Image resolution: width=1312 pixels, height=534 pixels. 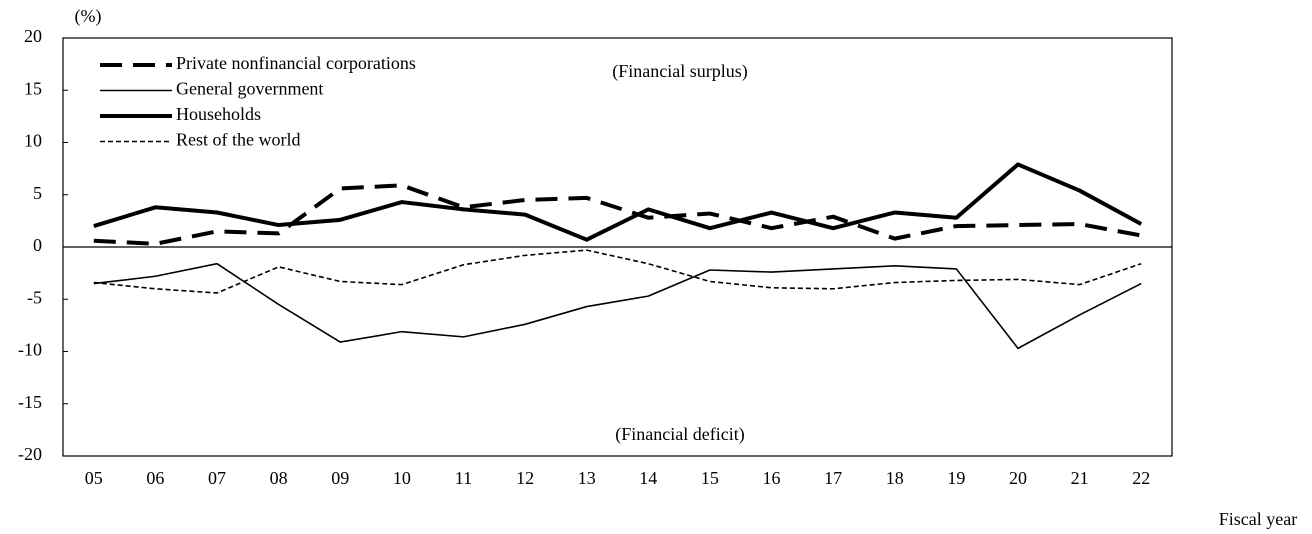 What do you see at coordinates (833, 478) in the screenshot?
I see `x-tick-label: 17` at bounding box center [833, 478].